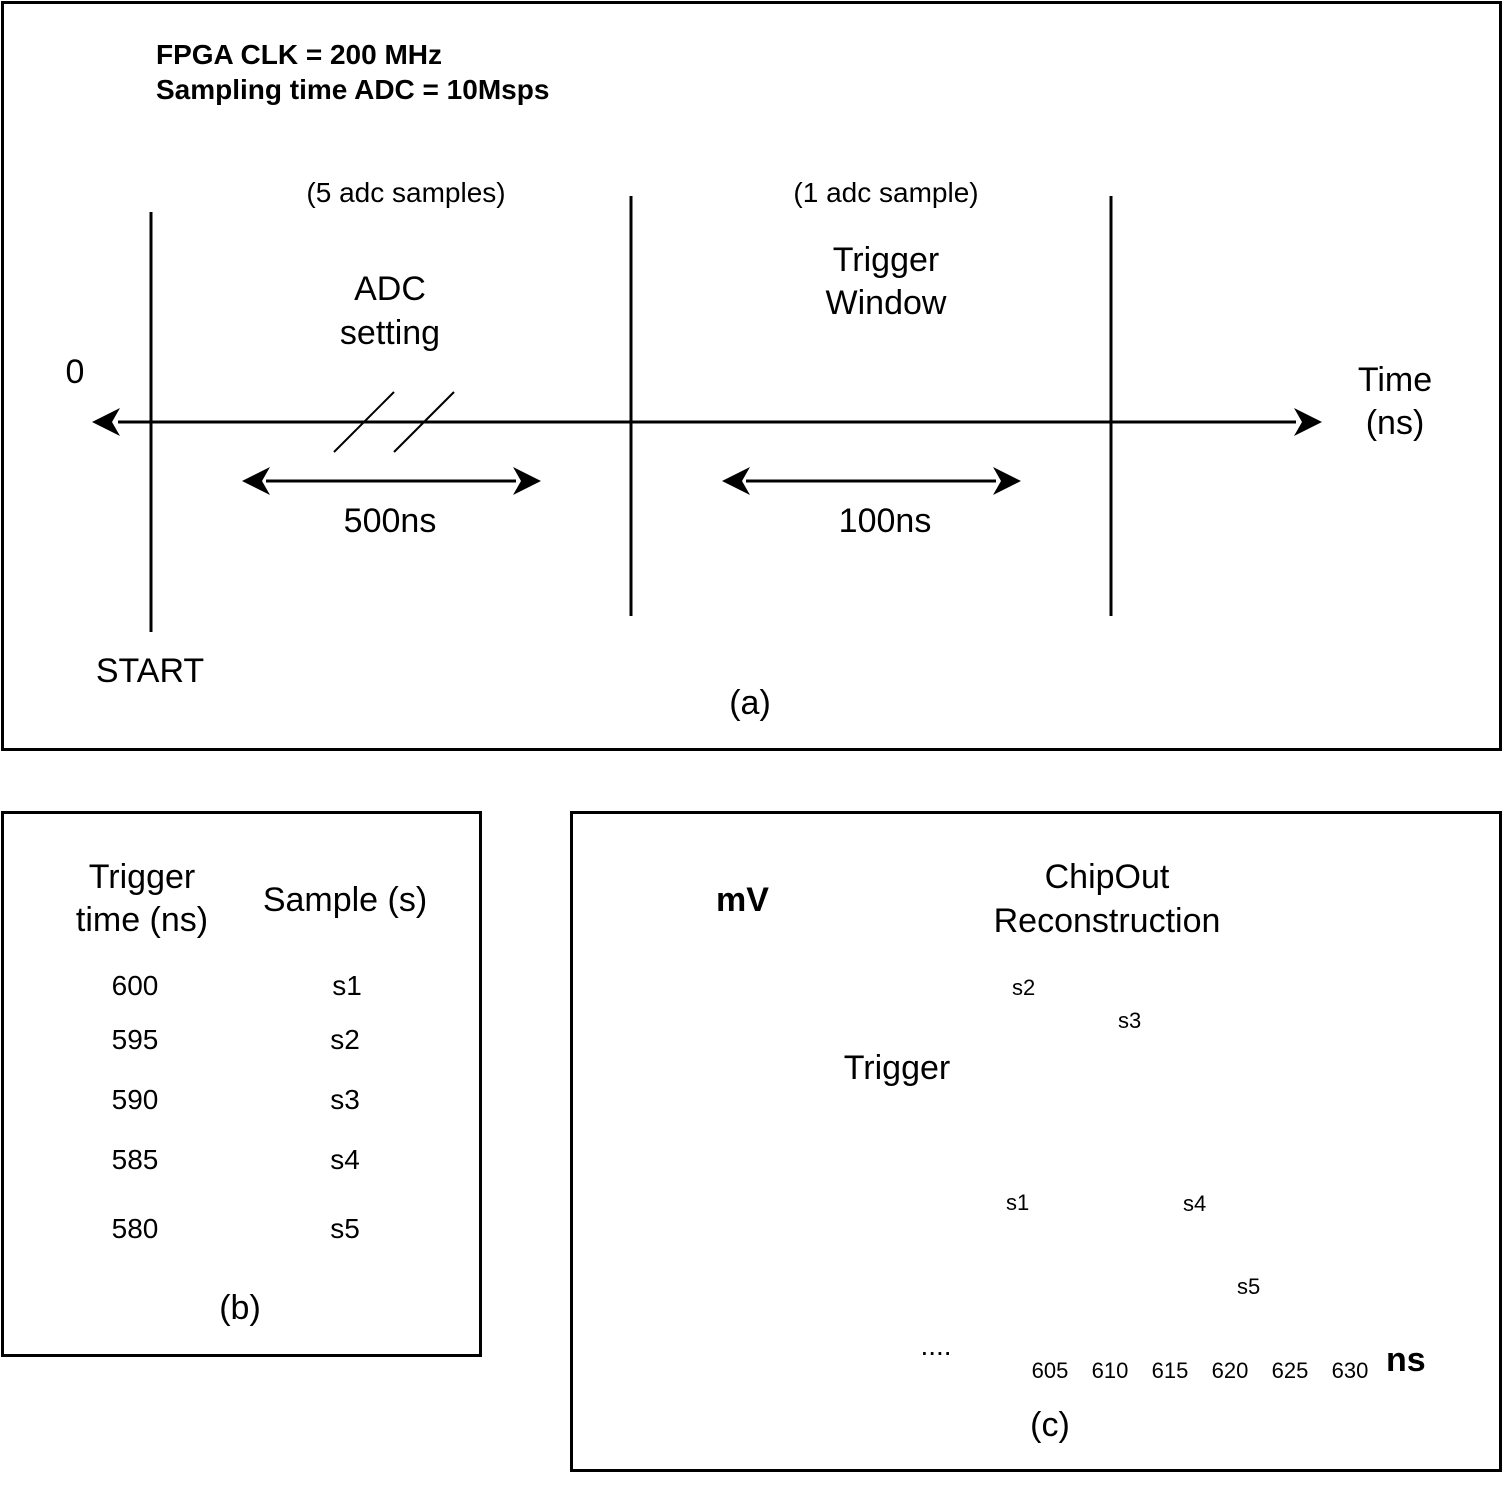 This screenshot has height=1485, width=1503. I want to click on reconstruction-title-line1: ChipOut, so click(1107, 877).